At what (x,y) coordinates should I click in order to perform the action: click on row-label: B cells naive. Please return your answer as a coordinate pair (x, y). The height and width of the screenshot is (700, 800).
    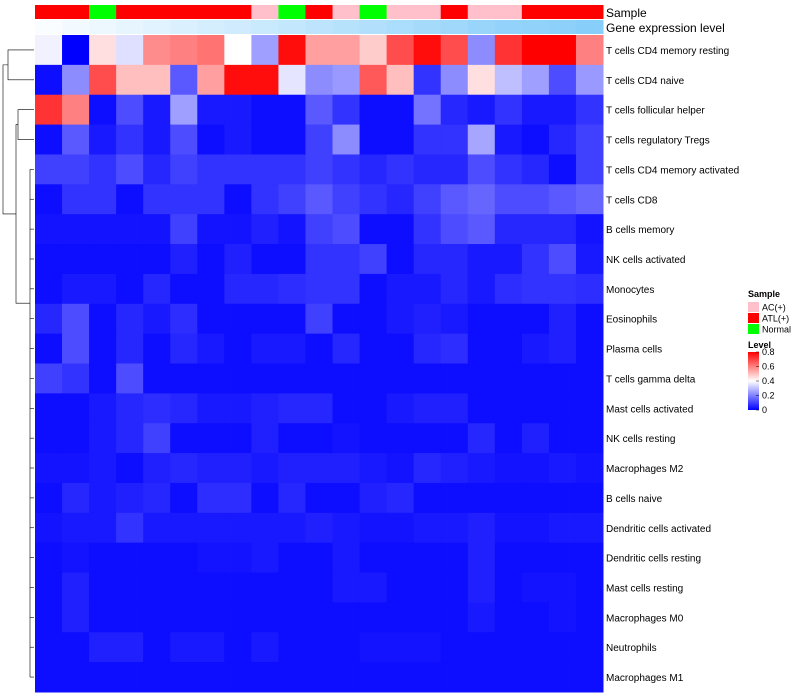
    Looking at the image, I should click on (634, 499).